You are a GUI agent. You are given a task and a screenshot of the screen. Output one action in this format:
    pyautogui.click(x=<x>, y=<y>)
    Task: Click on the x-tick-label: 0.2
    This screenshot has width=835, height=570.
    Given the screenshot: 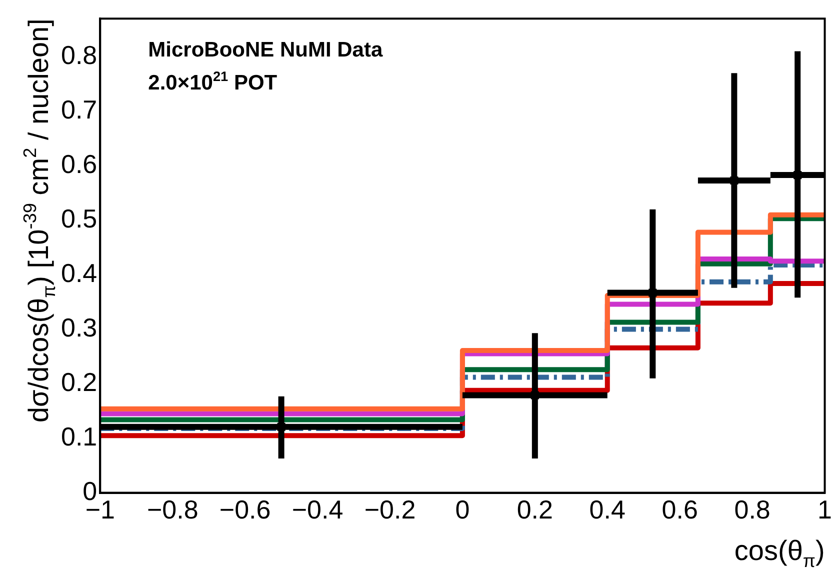 What is the action you would take?
    pyautogui.click(x=534, y=509)
    